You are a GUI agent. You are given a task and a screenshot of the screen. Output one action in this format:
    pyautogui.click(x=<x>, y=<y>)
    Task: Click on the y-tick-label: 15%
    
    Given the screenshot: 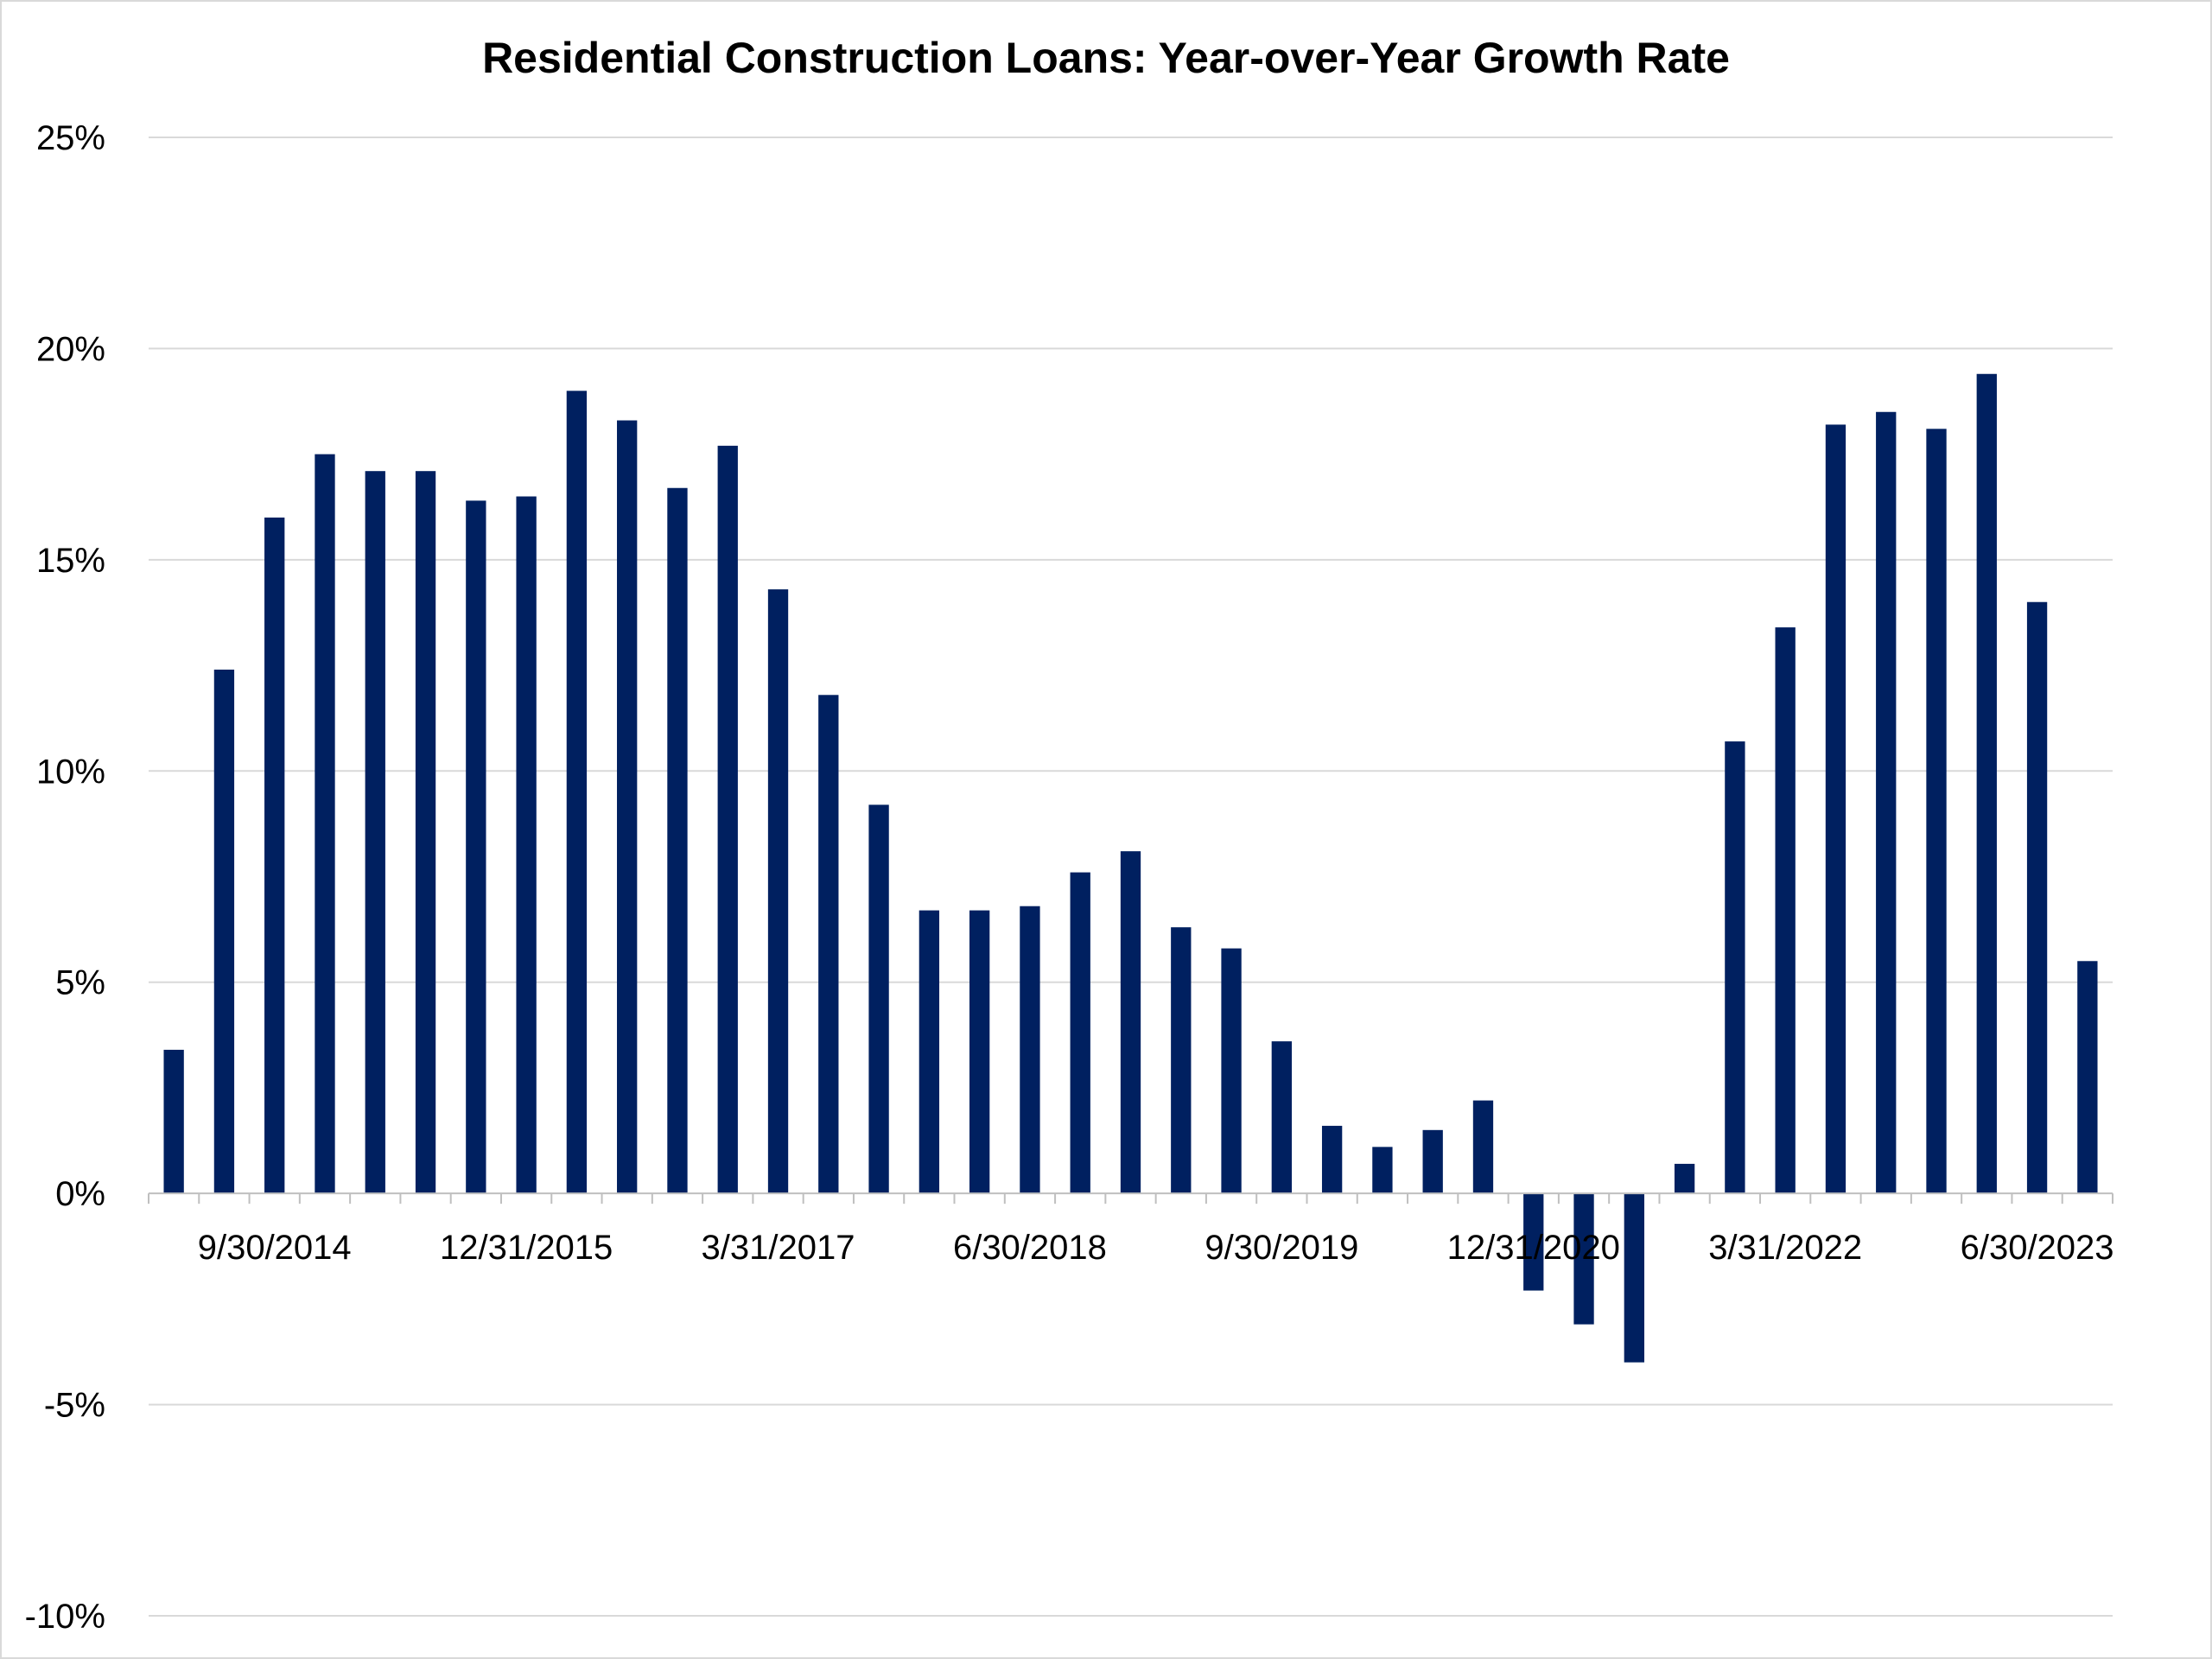 What is the action you would take?
    pyautogui.click(x=70, y=561)
    